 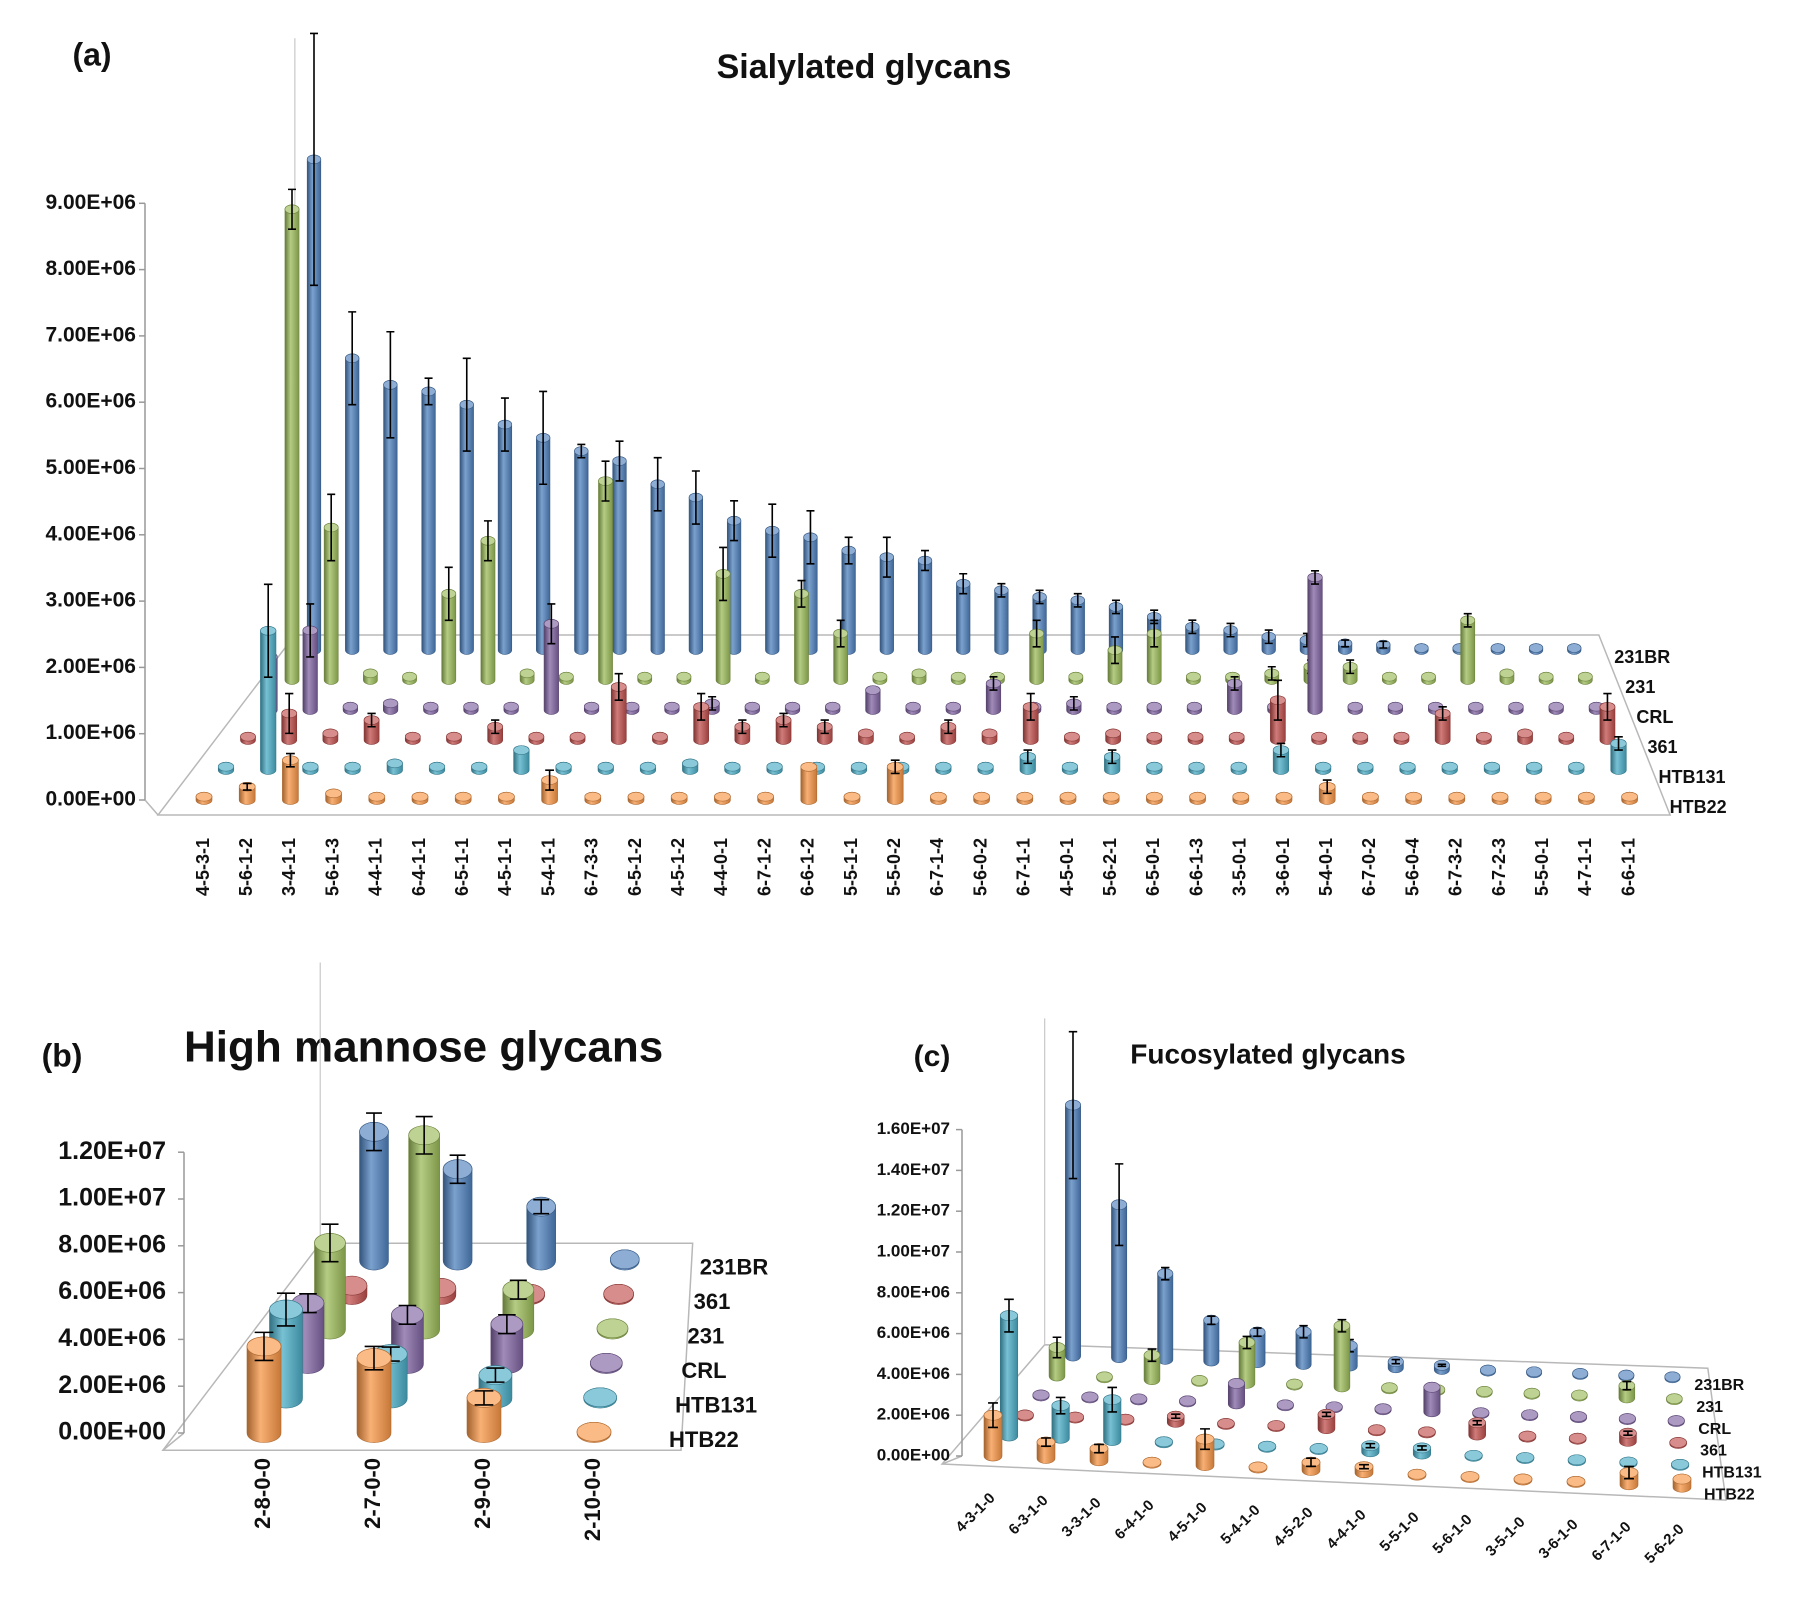 What do you see at coordinates (808, 867) in the screenshot?
I see `x-tick-label: 6-6-1-2` at bounding box center [808, 867].